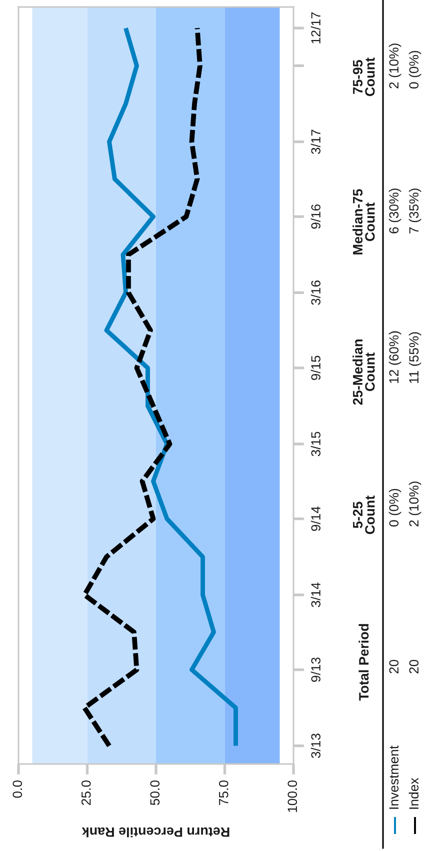  Describe the element at coordinates (415, 211) in the screenshot. I see `text: 7 (35%)` at that location.